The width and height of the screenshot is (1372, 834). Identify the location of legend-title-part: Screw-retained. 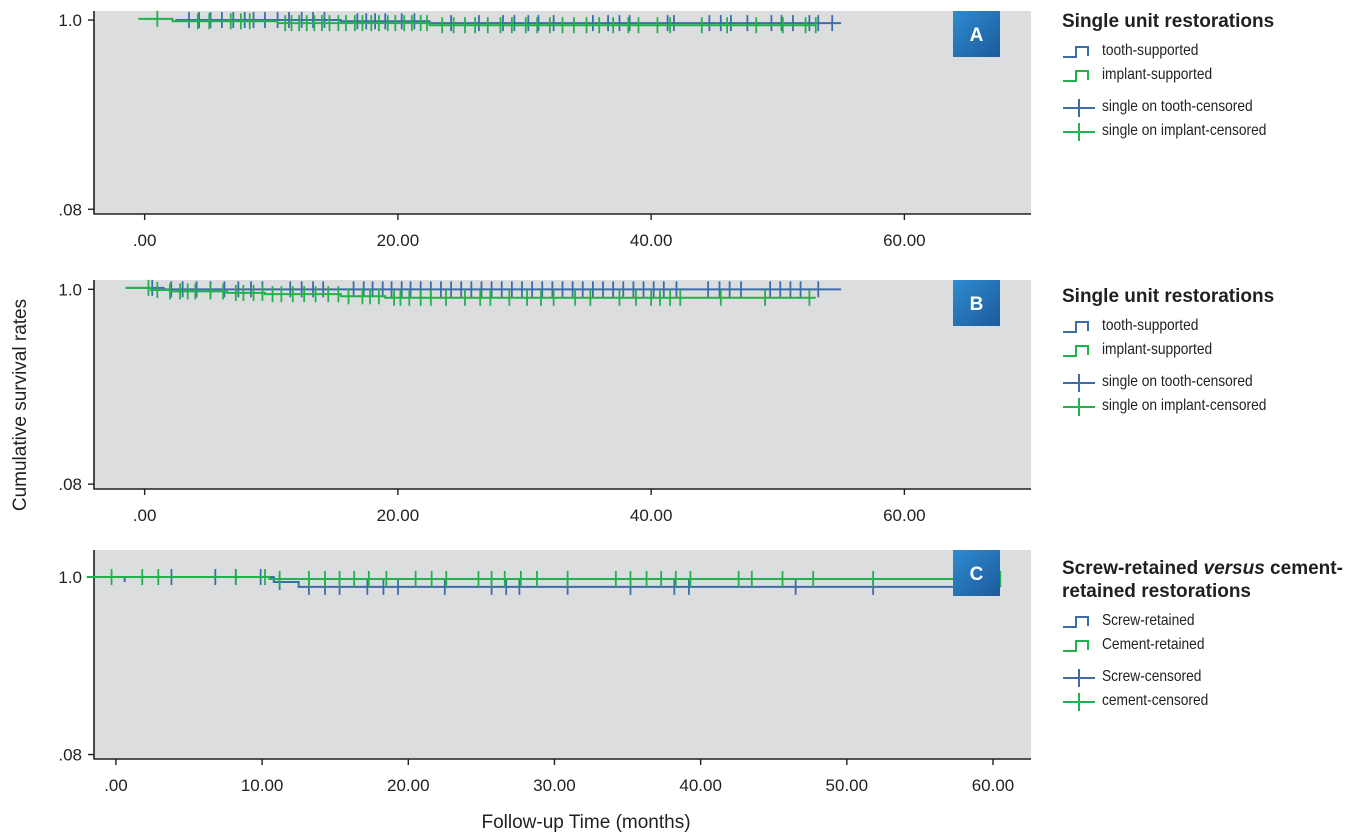
(1133, 568).